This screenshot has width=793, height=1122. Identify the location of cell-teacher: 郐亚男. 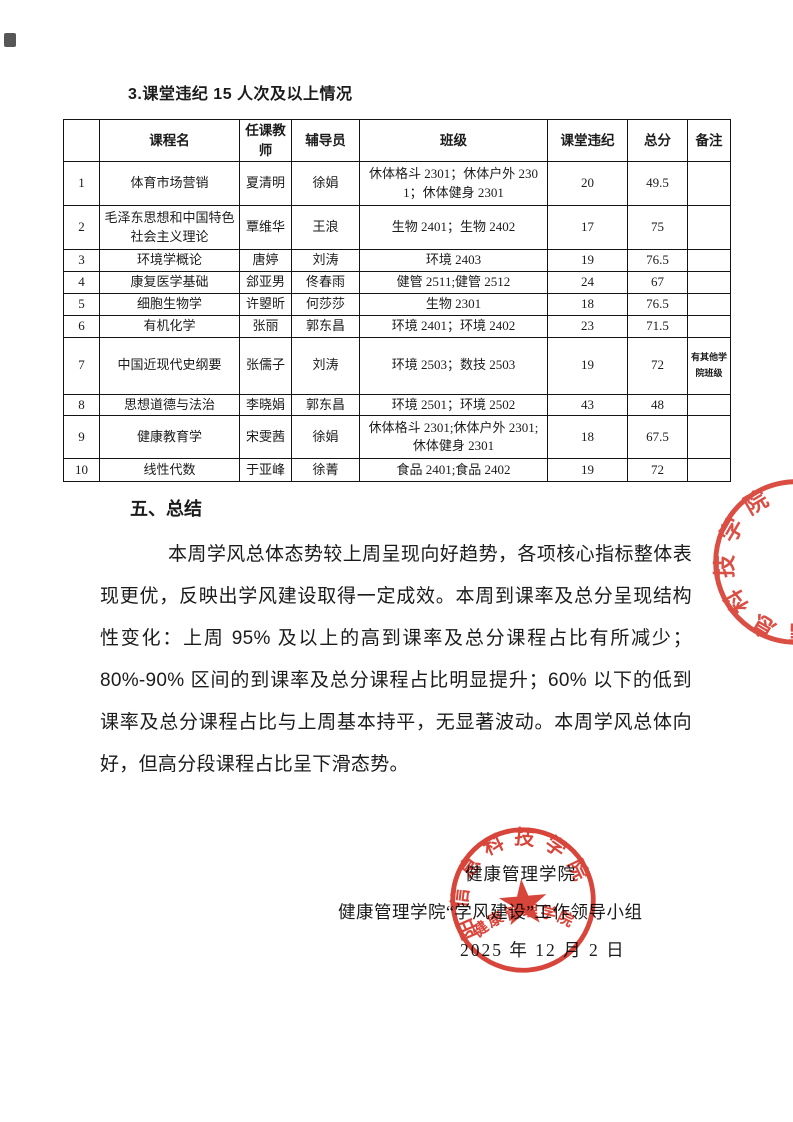
(265, 282).